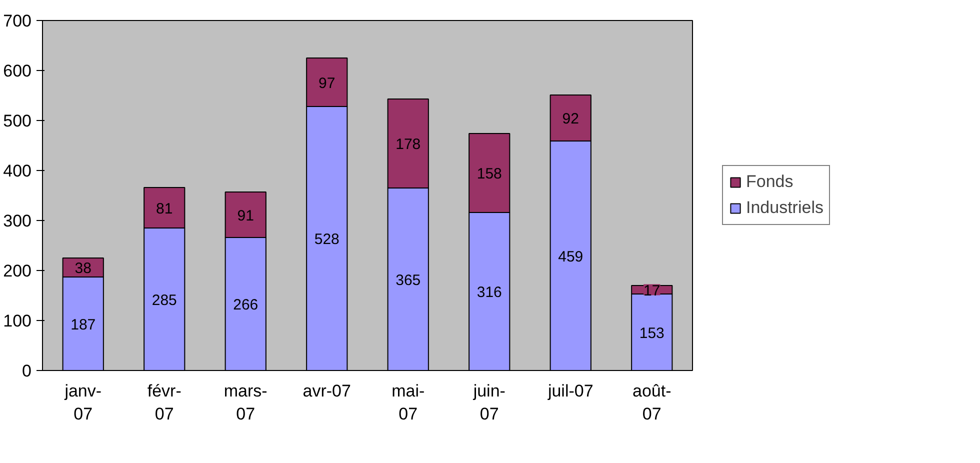 The image size is (980, 463). Describe the element at coordinates (408, 403) in the screenshot. I see `x-tick-label: mai- 07` at that location.